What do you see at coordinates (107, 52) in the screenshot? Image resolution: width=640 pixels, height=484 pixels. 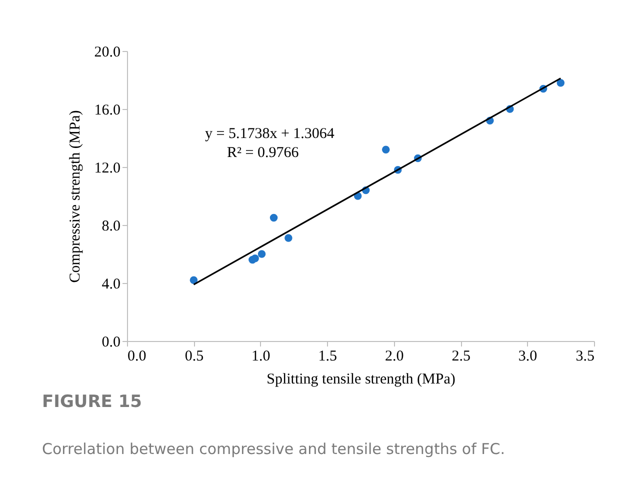 I see `y-tick-label: 20.0` at bounding box center [107, 52].